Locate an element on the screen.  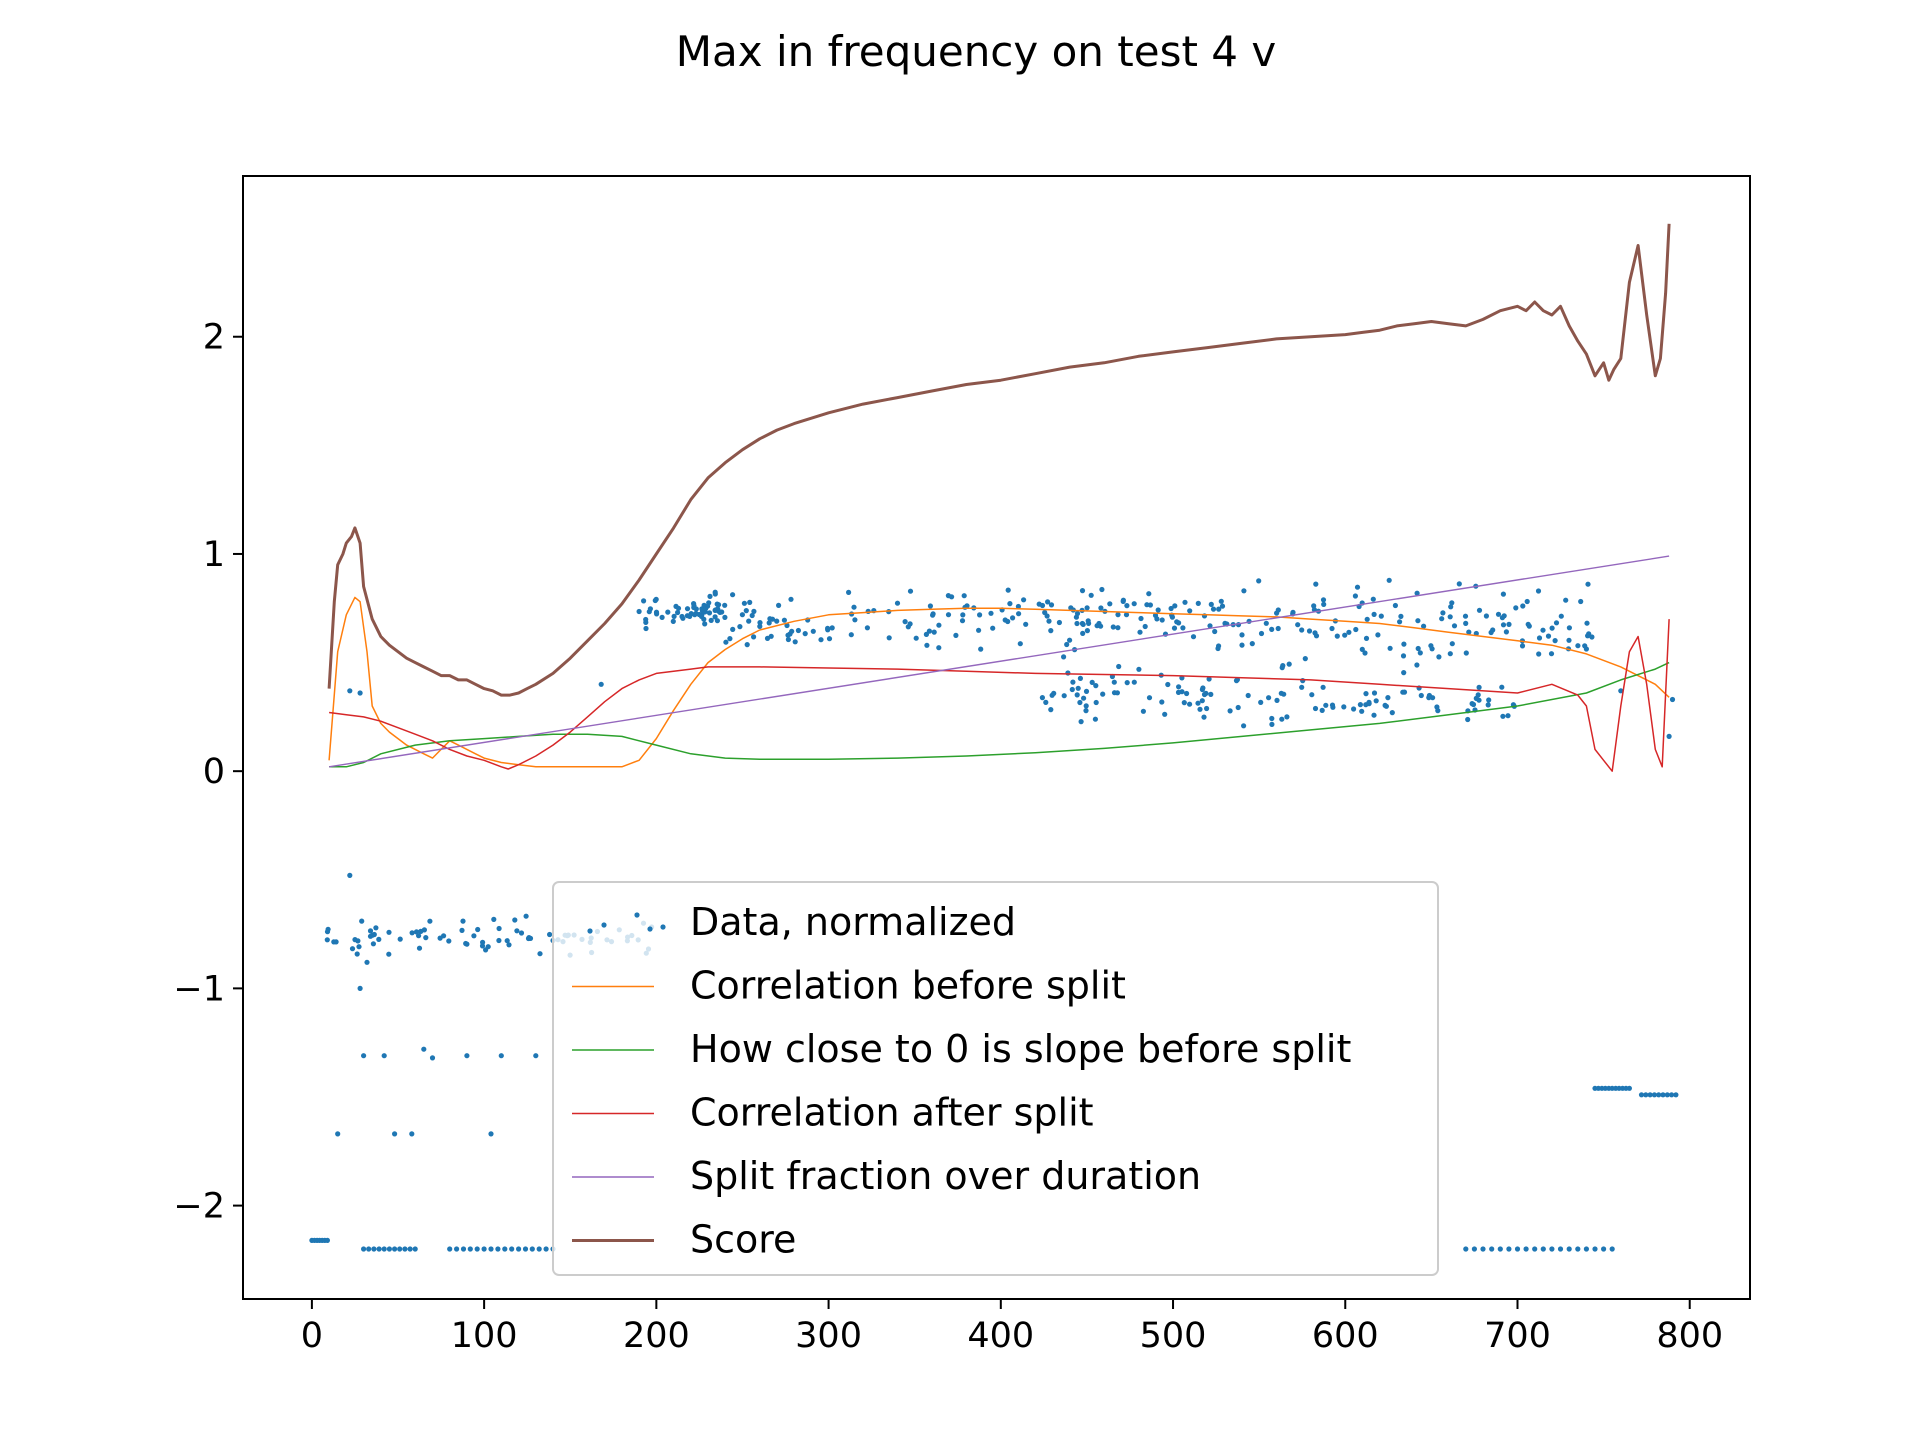
legend-marker-data-normalized is located at coordinates (637, 915).